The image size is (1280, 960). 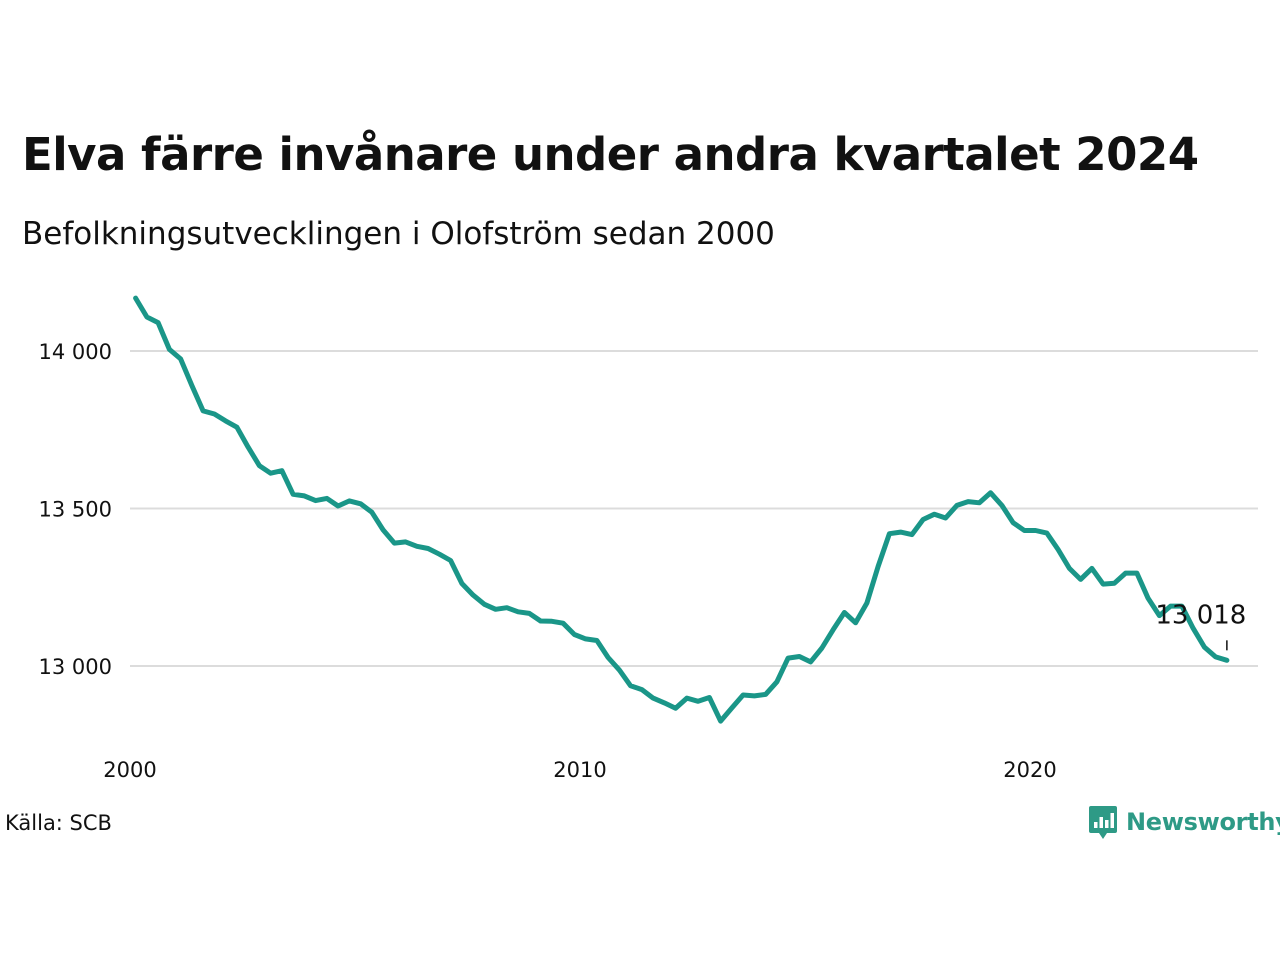 What do you see at coordinates (1203, 822) in the screenshot?
I see `brand-name: Newsworthy` at bounding box center [1203, 822].